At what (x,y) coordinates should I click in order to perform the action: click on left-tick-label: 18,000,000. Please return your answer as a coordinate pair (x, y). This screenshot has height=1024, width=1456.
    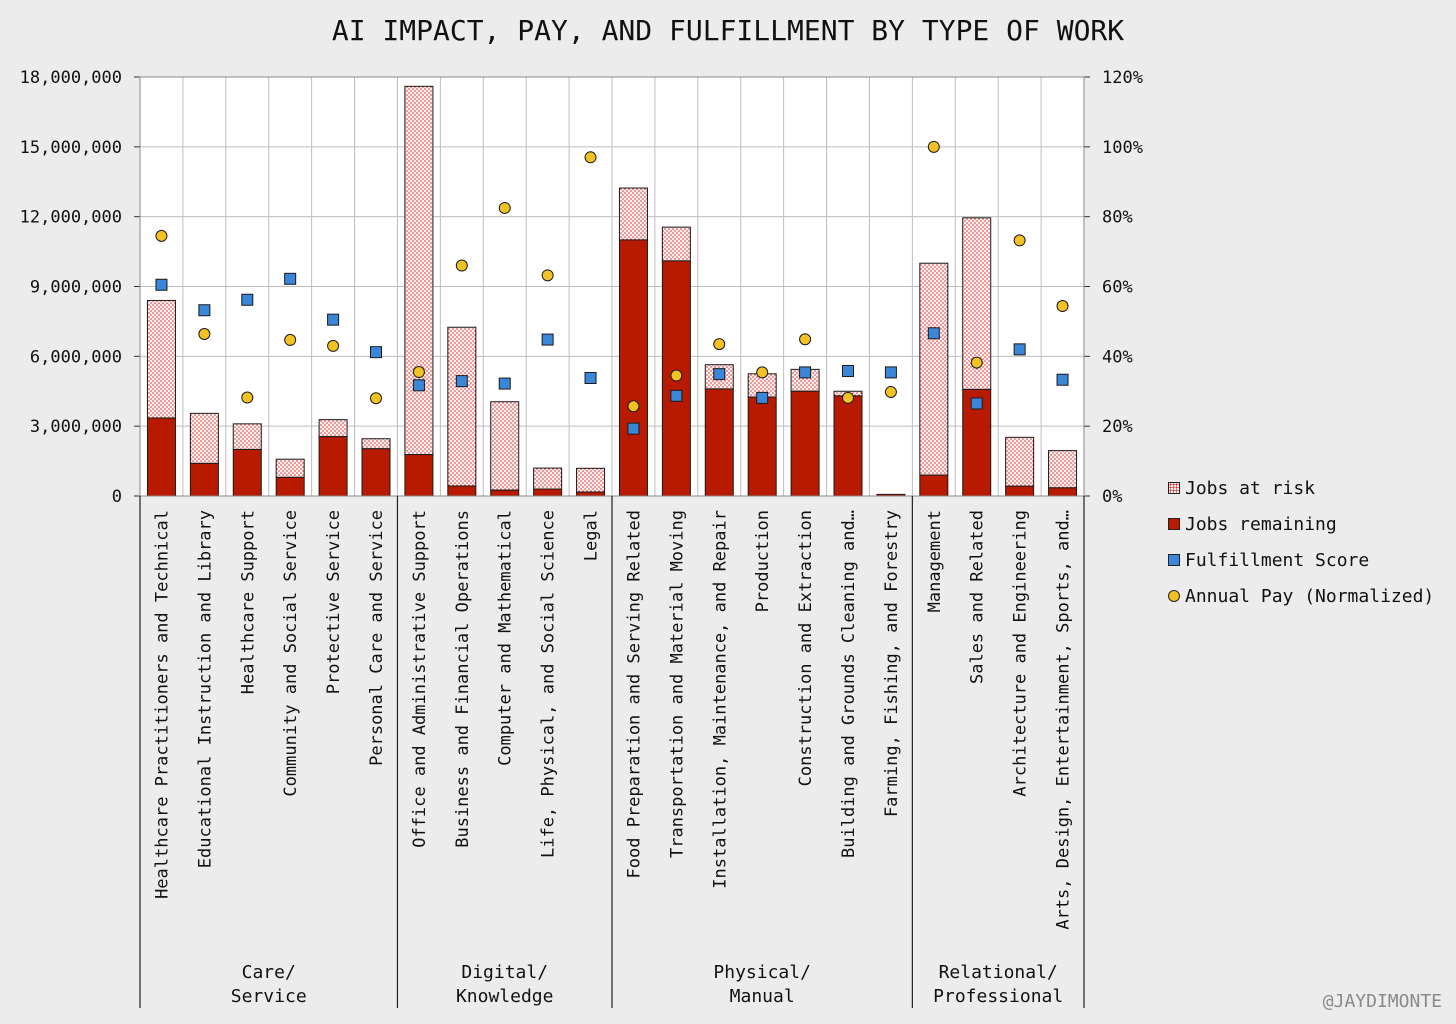
    Looking at the image, I should click on (71, 78).